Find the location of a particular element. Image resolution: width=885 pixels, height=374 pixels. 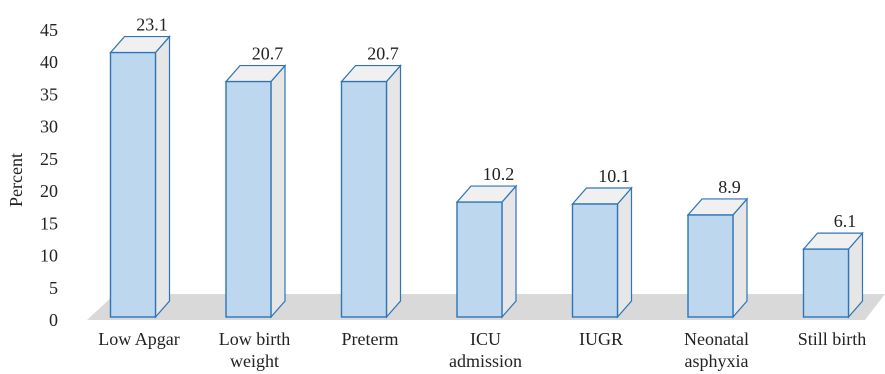

x-tick-label: Low birth weight is located at coordinates (255, 350).